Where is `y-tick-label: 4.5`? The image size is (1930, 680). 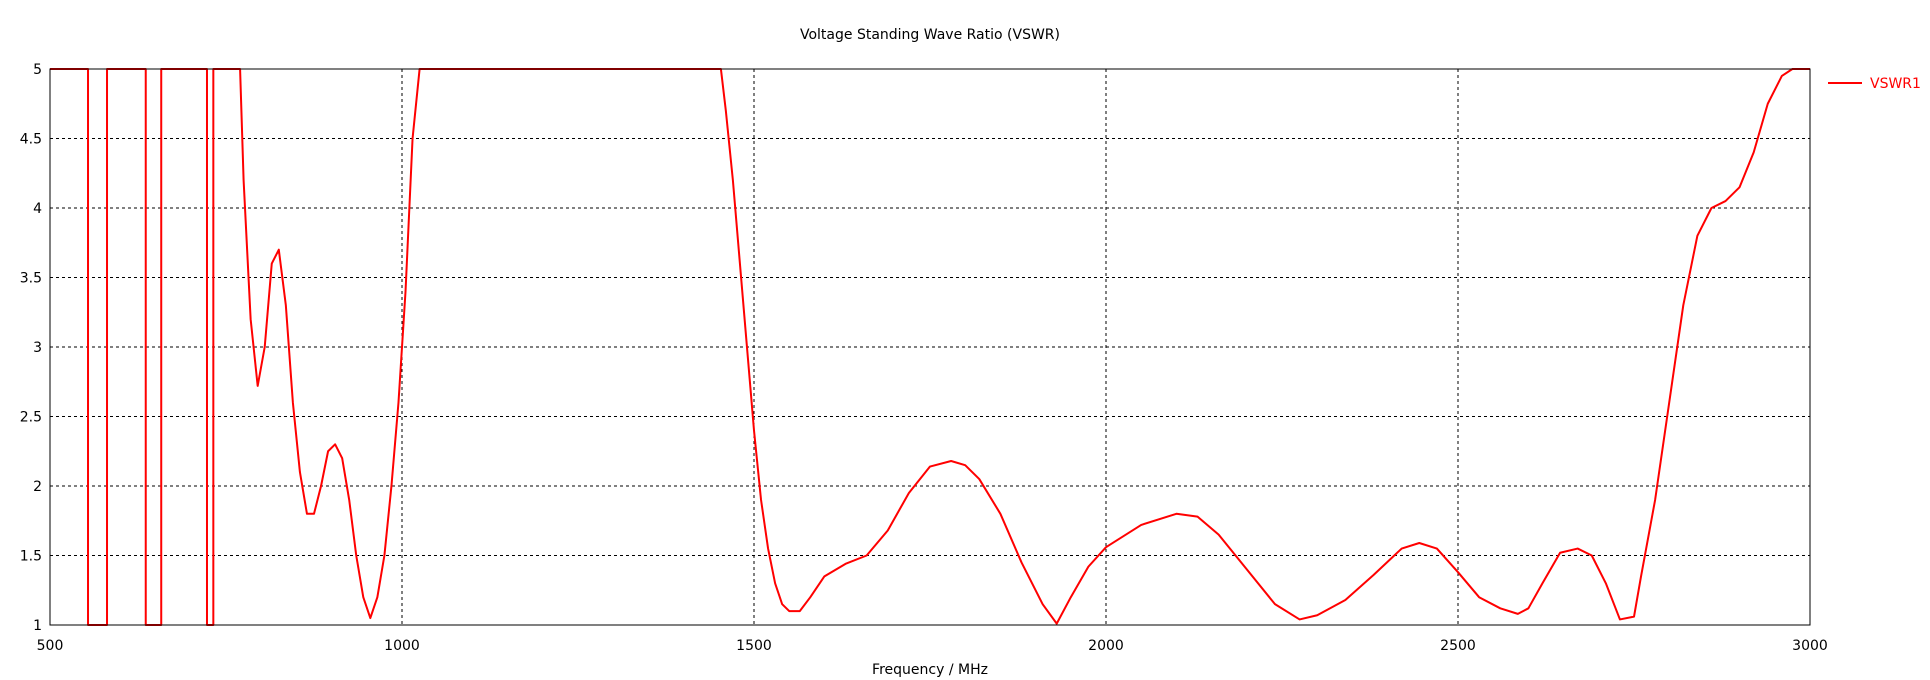
y-tick-label: 4.5 is located at coordinates (31, 140).